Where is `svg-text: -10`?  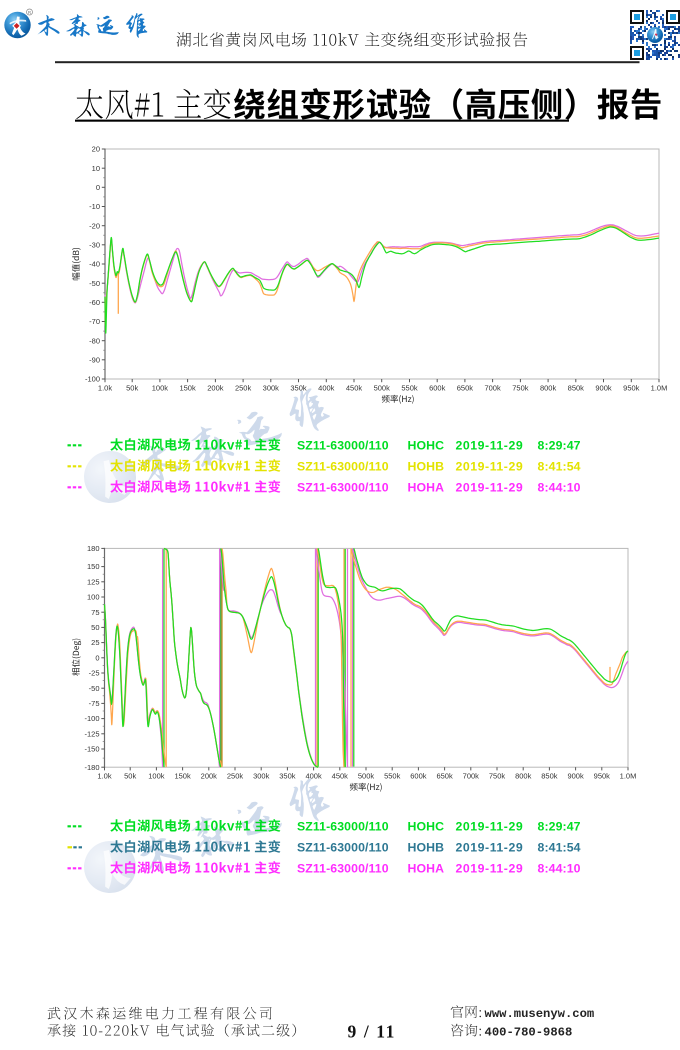
svg-text: -10 is located at coordinates (94, 206).